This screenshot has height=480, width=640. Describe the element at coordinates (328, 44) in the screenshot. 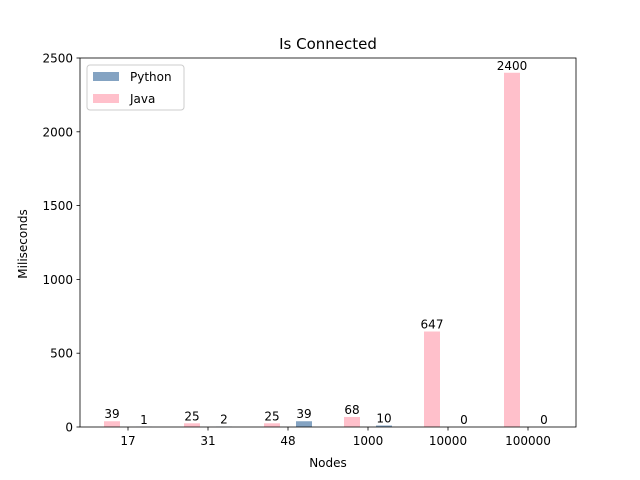

I see `chart-title: Is Connected` at that location.